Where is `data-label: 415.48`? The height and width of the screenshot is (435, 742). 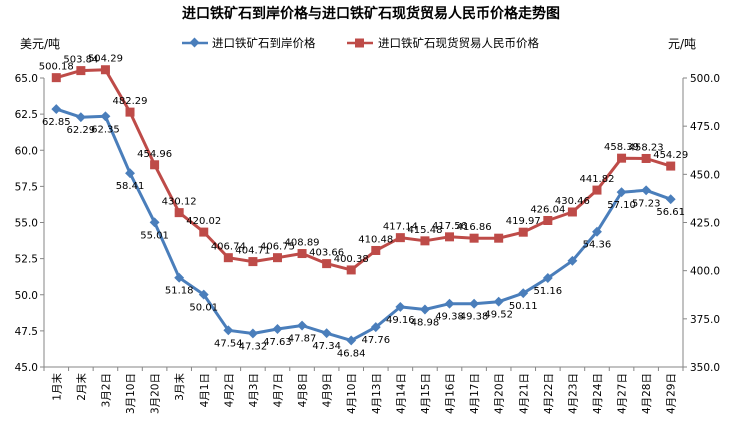 data-label: 415.48 is located at coordinates (424, 230).